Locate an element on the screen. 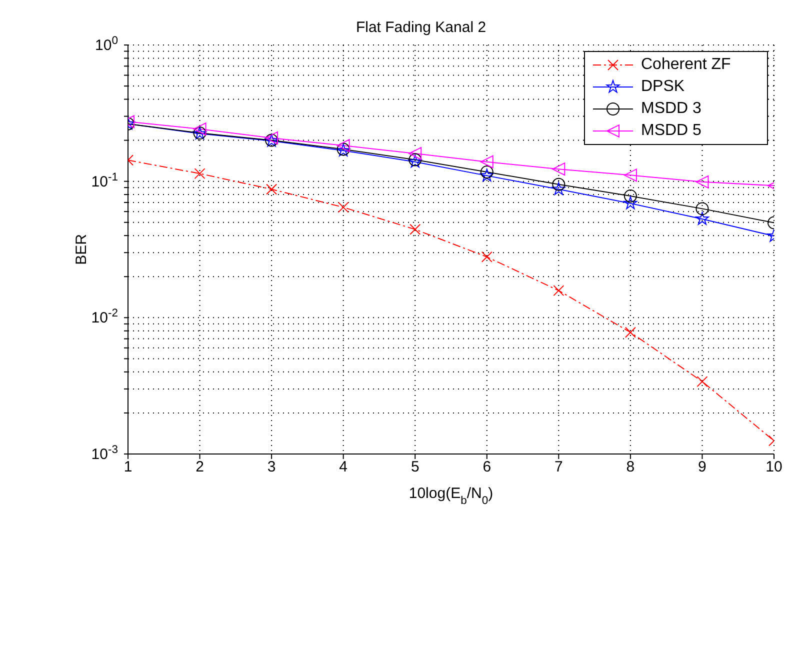 This screenshot has width=803, height=655. legend-label: MSDD 3 is located at coordinates (671, 109).